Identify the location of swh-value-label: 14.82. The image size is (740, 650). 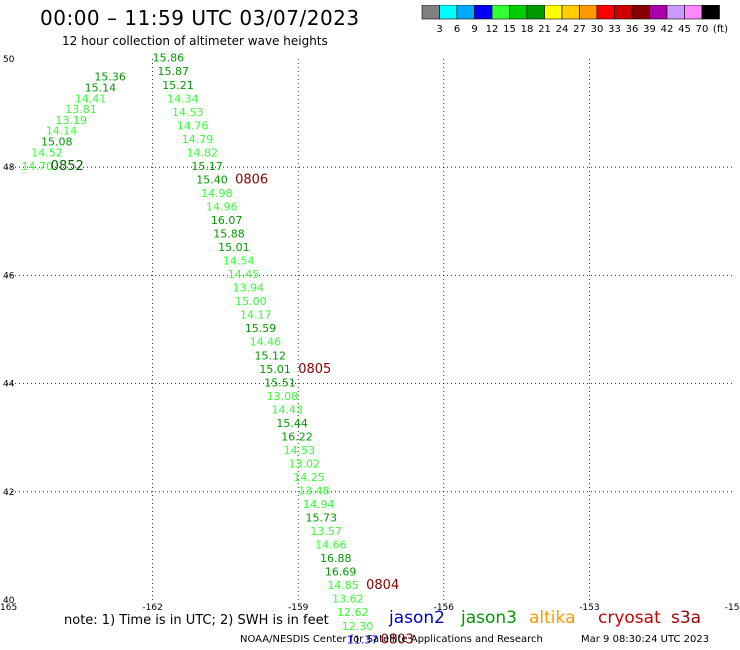
(203, 152).